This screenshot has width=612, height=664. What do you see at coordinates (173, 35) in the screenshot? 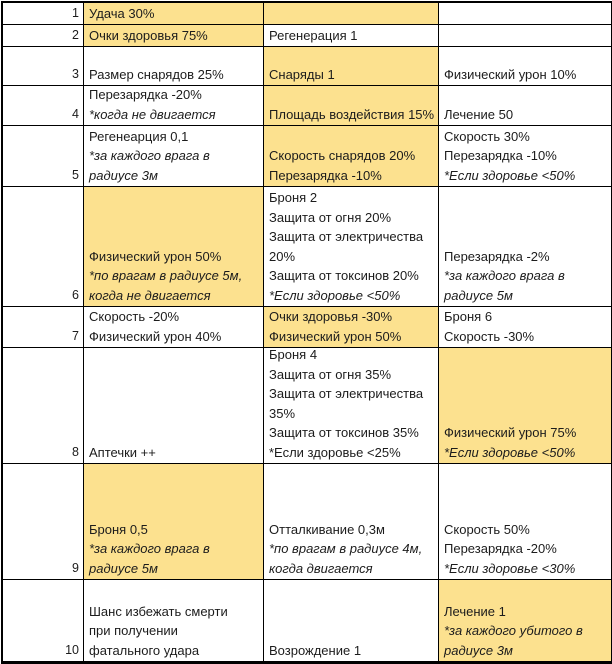
I see `cell-r2-c1: Очки здоровья 75%` at bounding box center [173, 35].